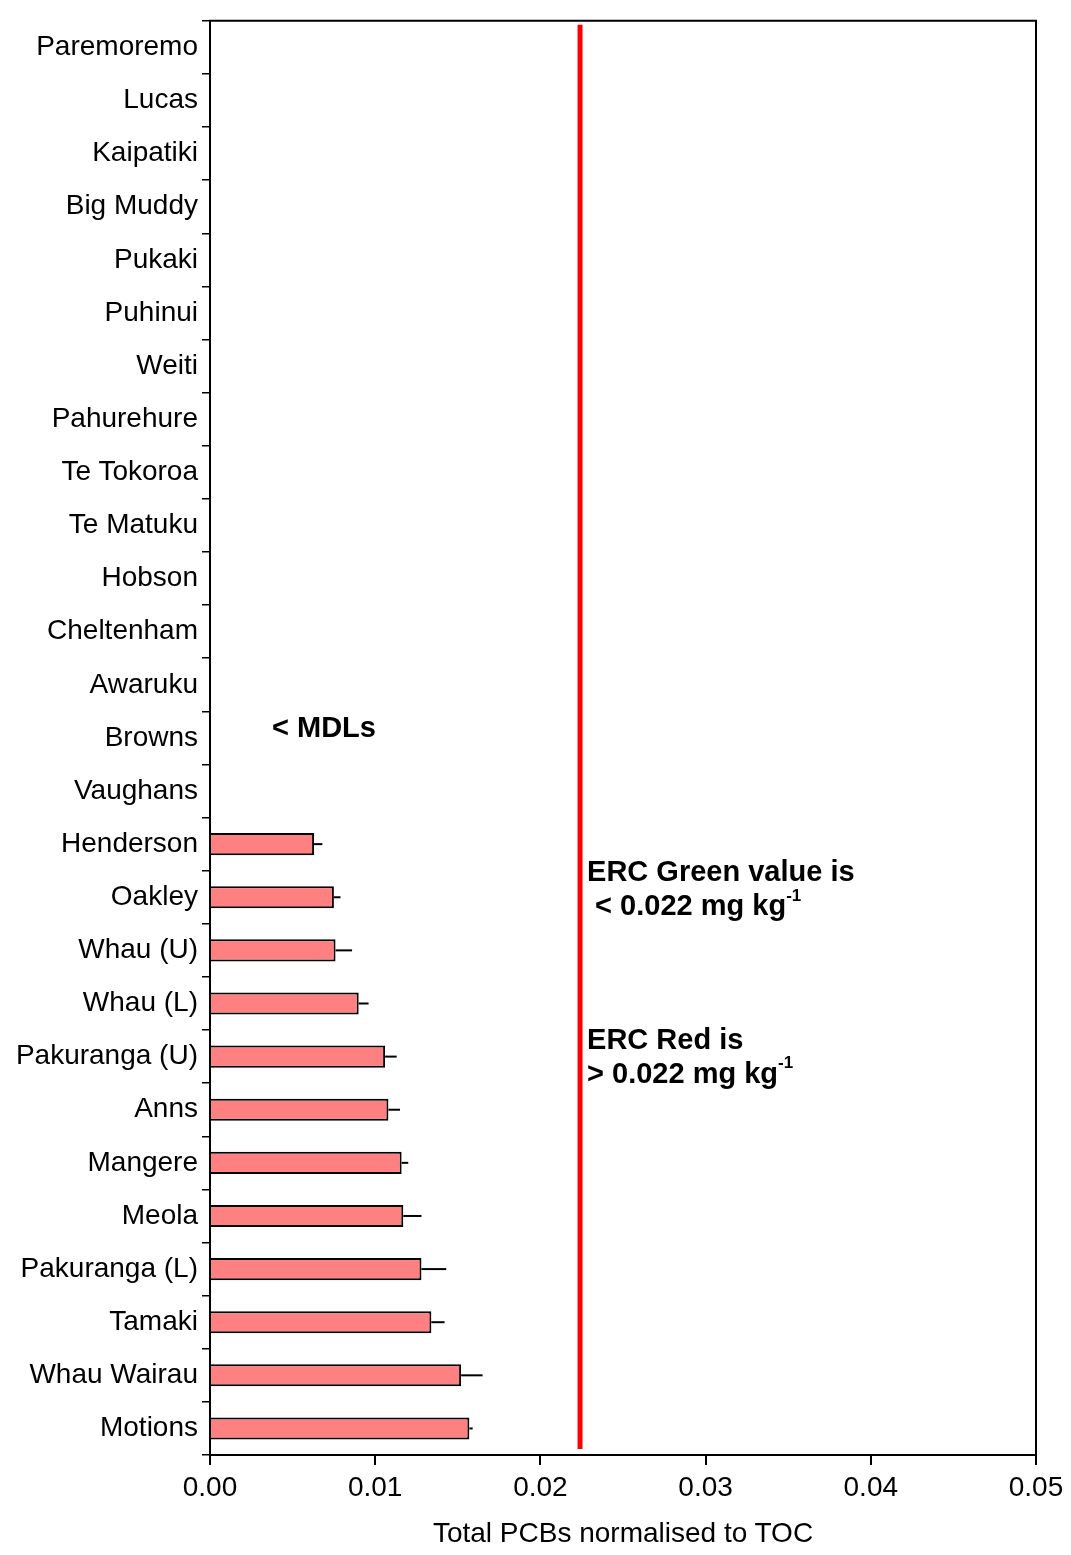 Image resolution: width=1071 pixels, height=1555 pixels. I want to click on y-tick-label: Awaruku, so click(143, 683).